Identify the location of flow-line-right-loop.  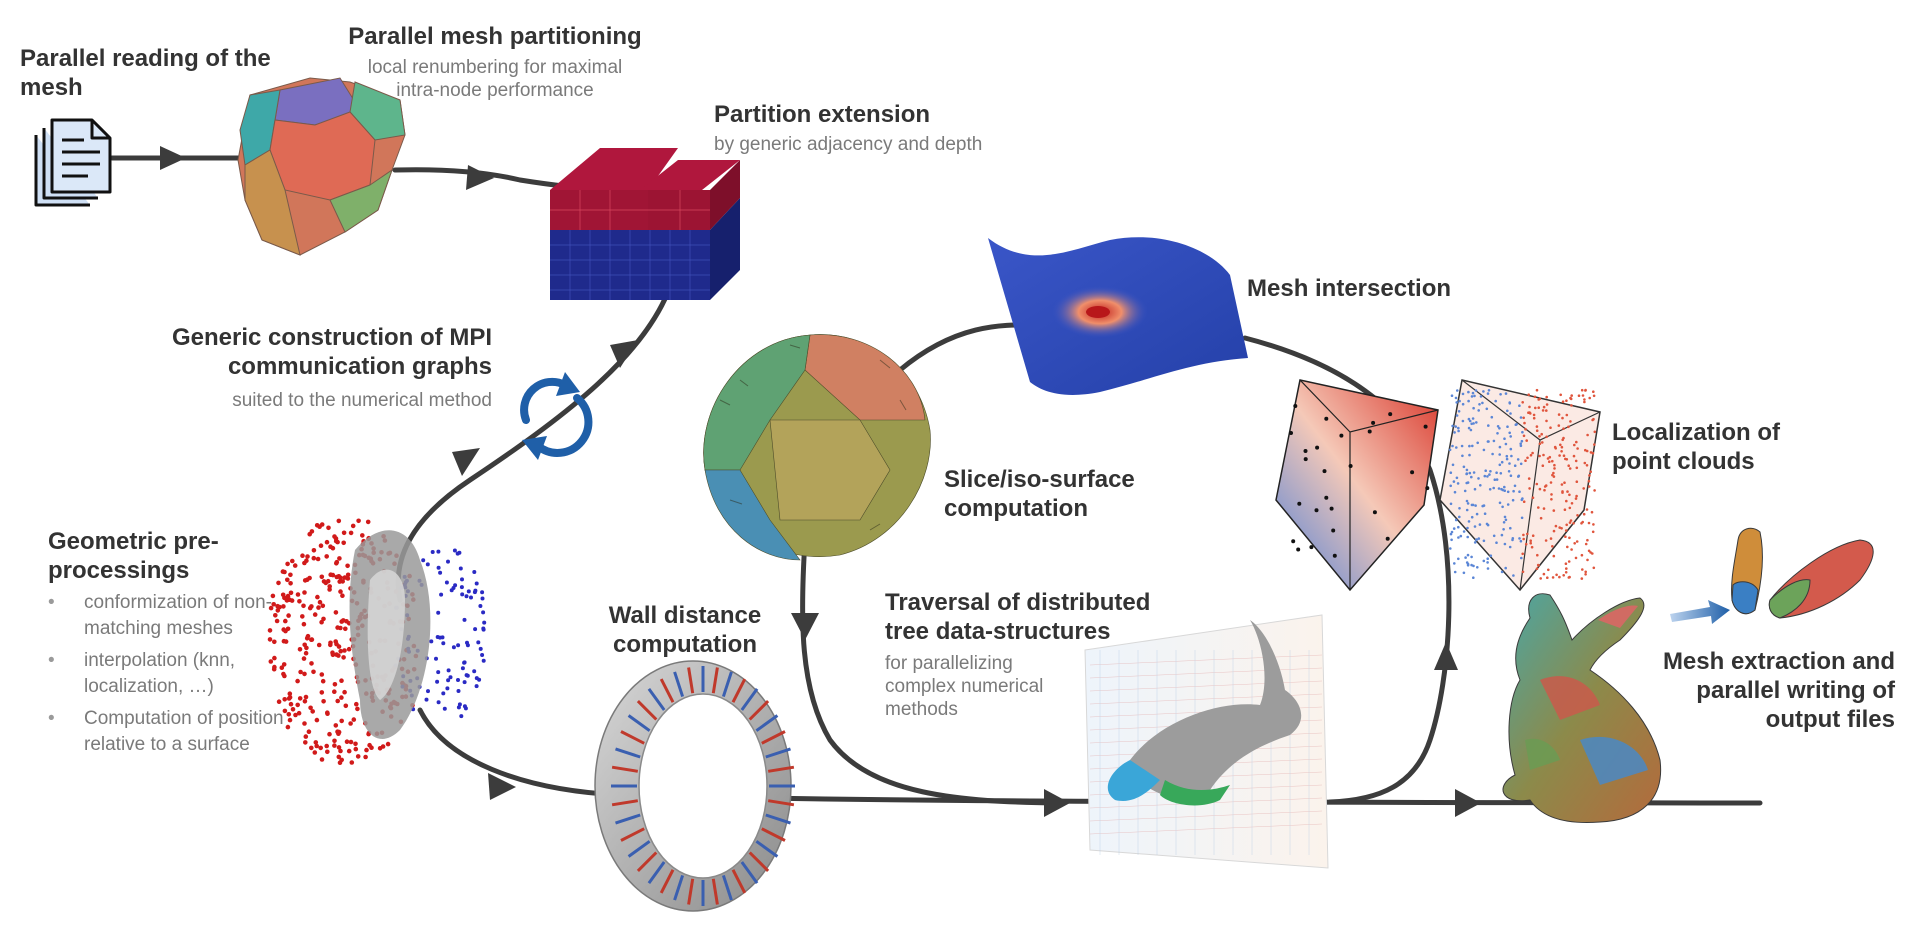
(1347, 570).